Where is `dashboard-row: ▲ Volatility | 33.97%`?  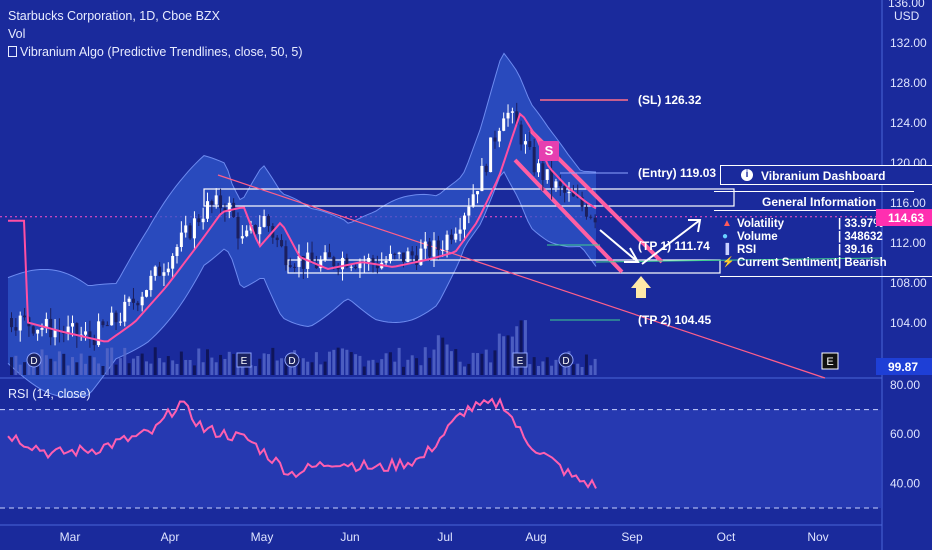 dashboard-row: ▲ Volatility | 33.97% is located at coordinates (826, 224).